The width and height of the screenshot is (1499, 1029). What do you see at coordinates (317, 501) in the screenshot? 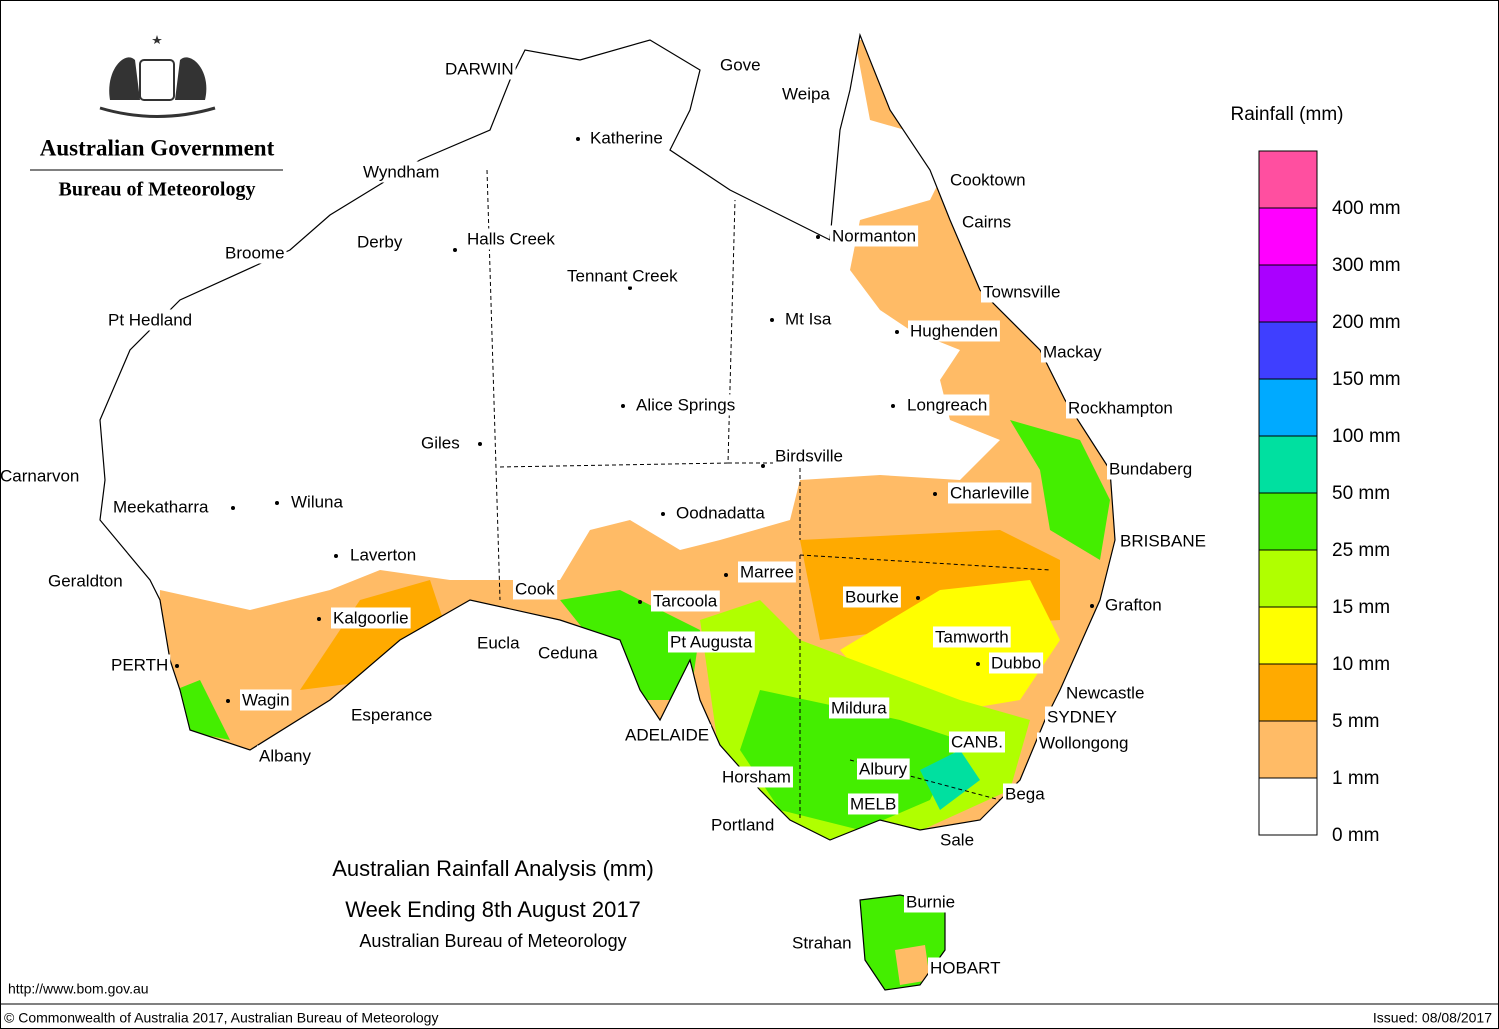
I see `place-label: Wiluna` at bounding box center [317, 501].